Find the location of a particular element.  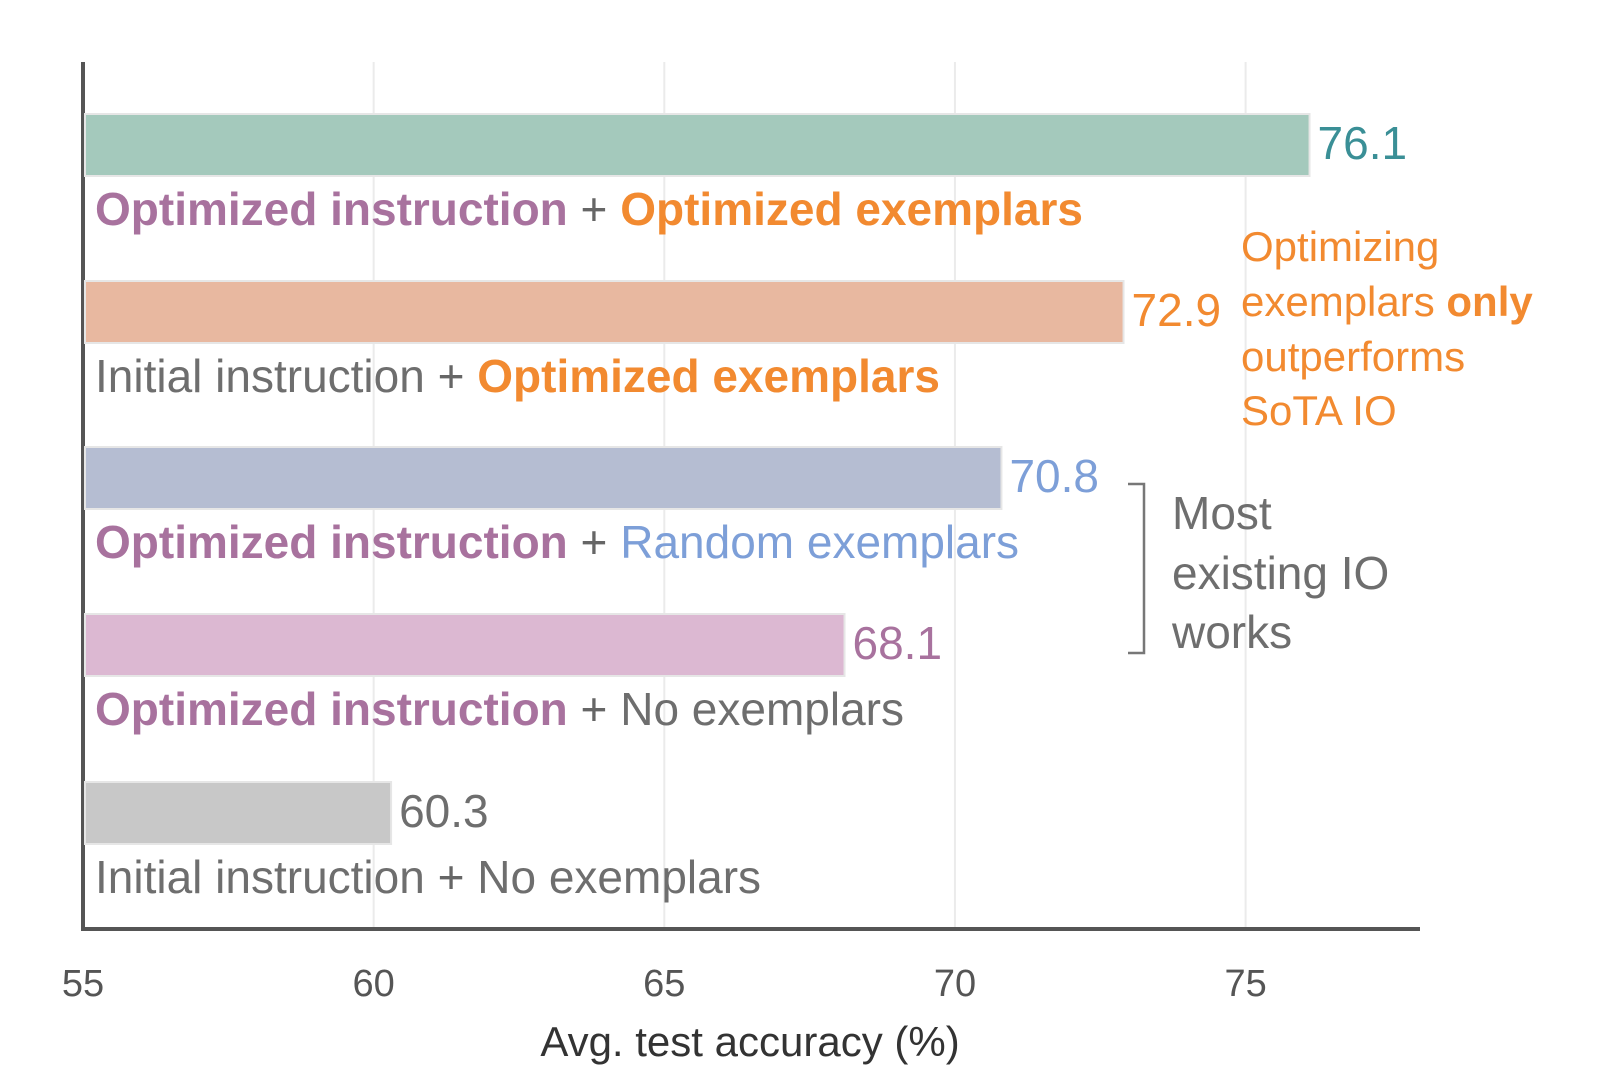

value-label: 60.3 is located at coordinates (444, 811).